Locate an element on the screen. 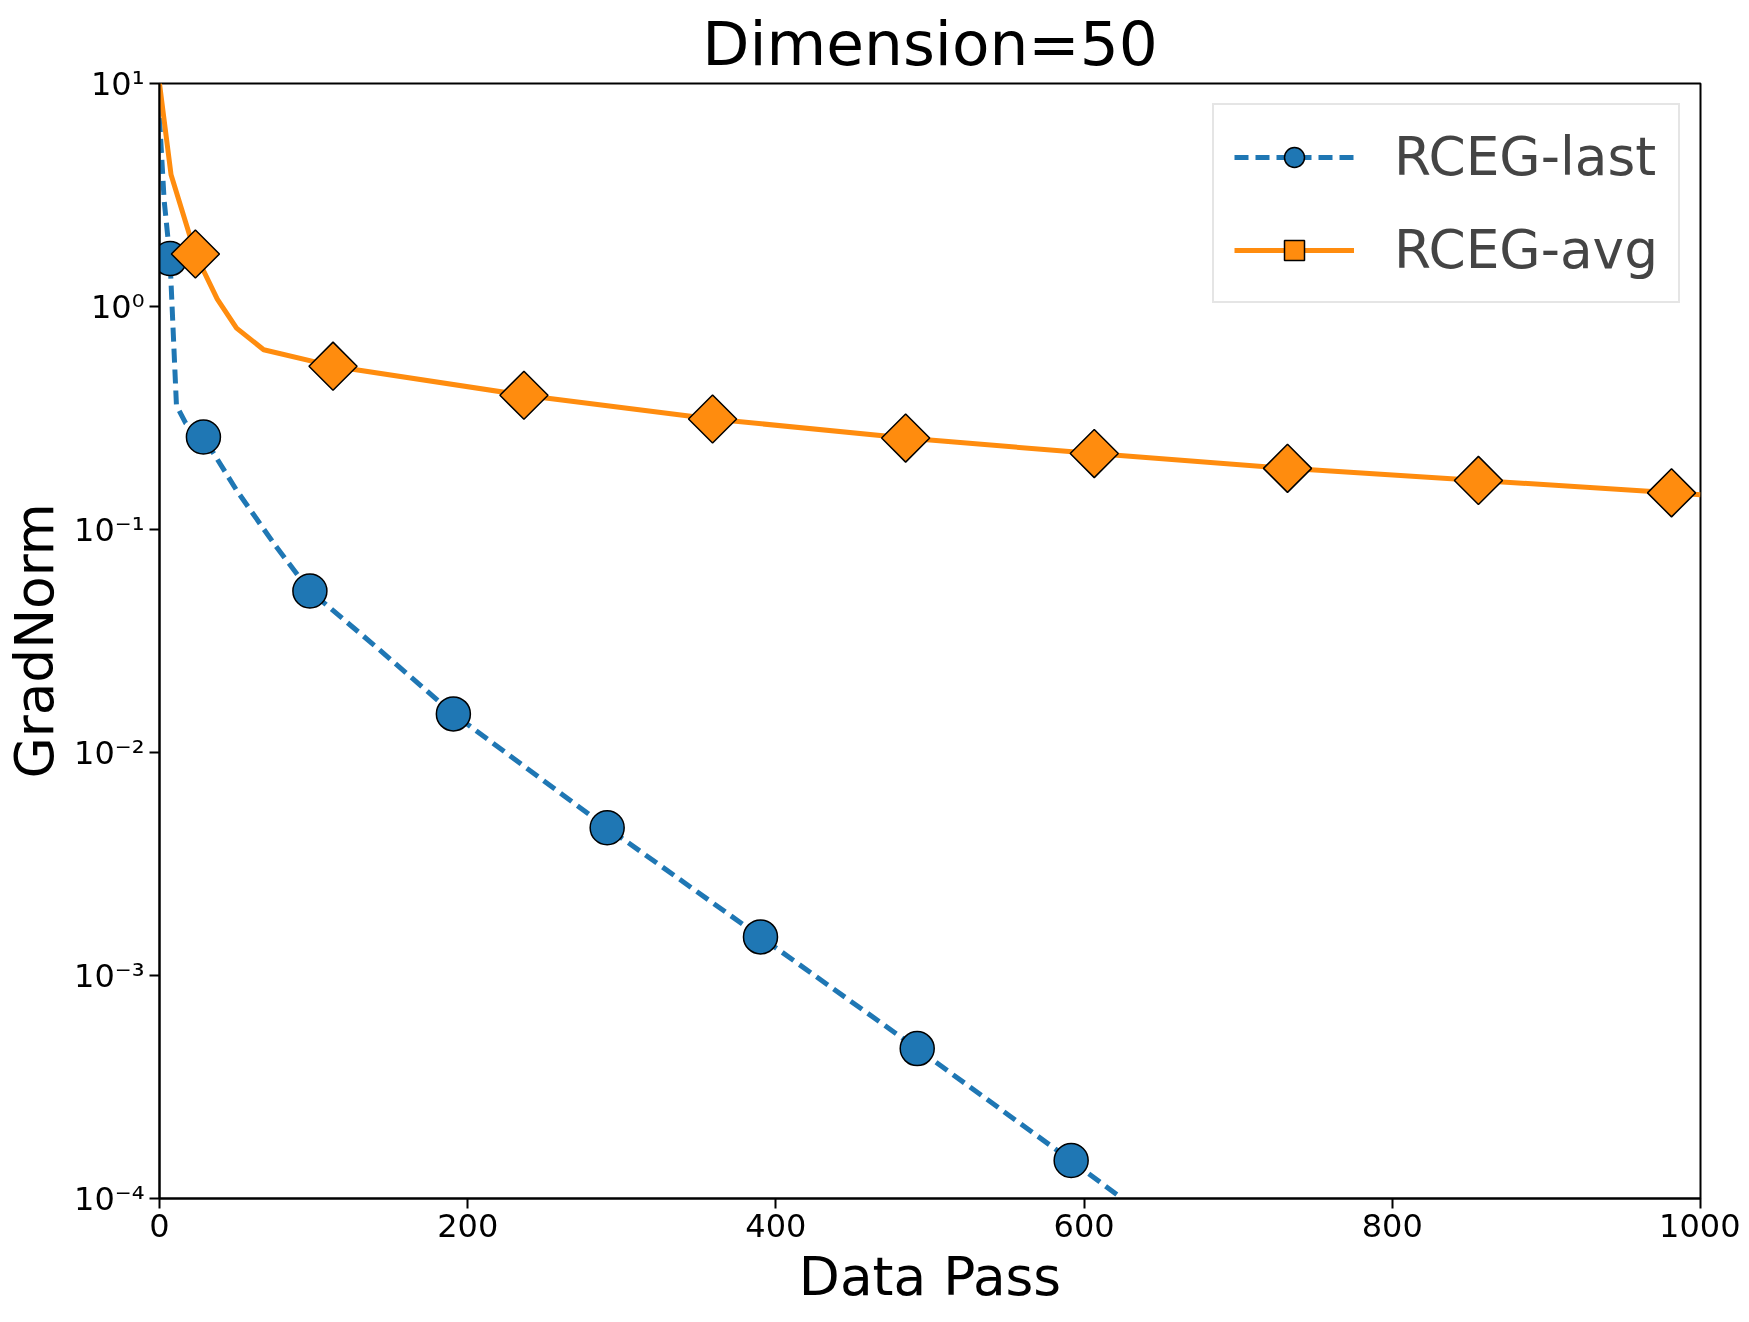 The height and width of the screenshot is (1322, 1749). x-tick-label: 0 is located at coordinates (159, 1225).